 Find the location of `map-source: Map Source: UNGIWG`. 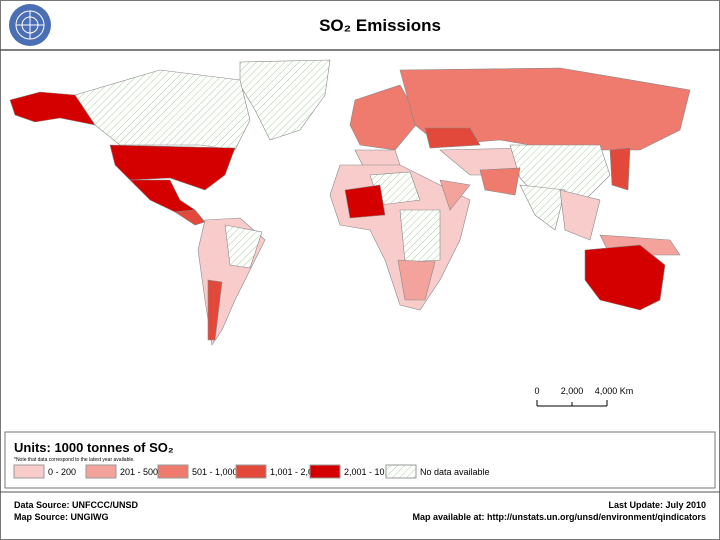

map-source: Map Source: UNGIWG is located at coordinates (61, 517).